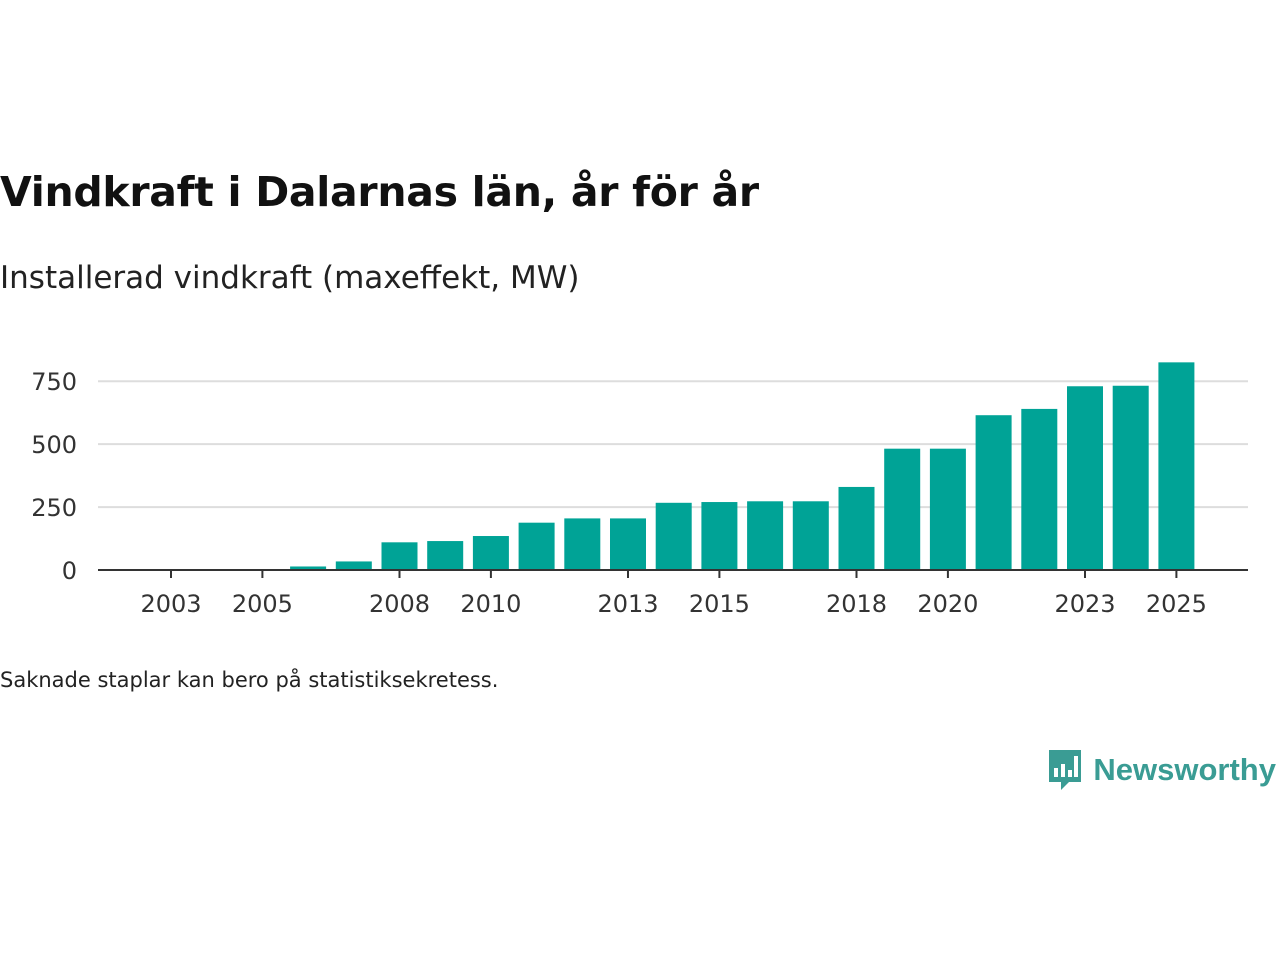 Image resolution: width=1280 pixels, height=960 pixels. Describe the element at coordinates (1184, 769) in the screenshot. I see `brand-name: Newsworthy` at that location.